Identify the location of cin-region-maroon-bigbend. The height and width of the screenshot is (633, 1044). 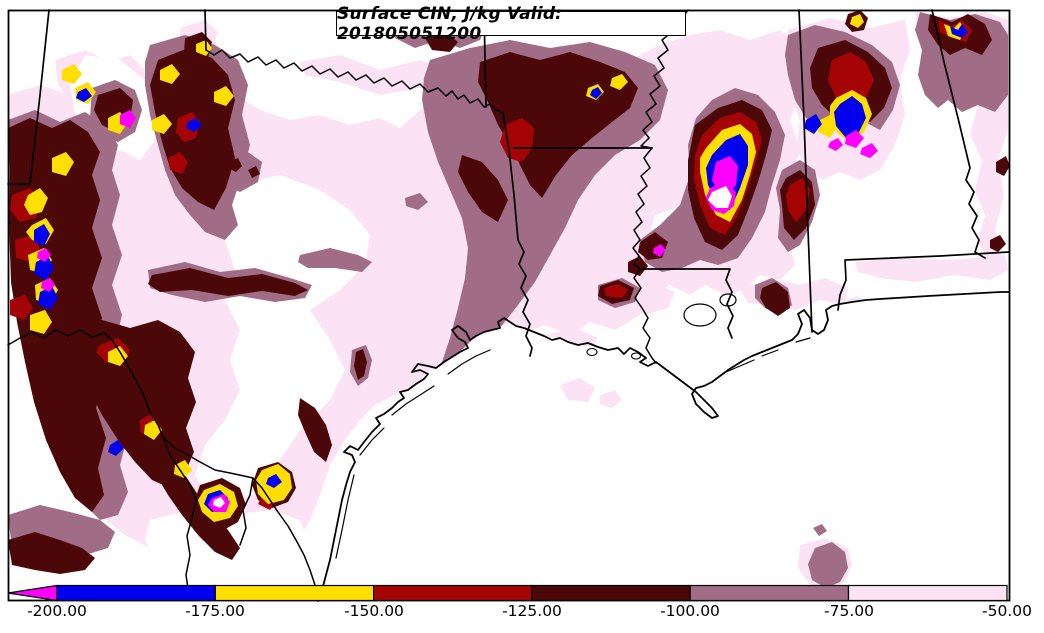
(128, 403).